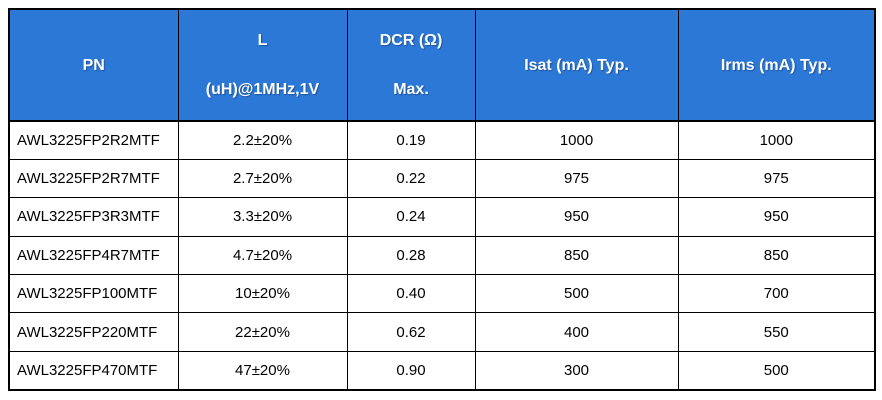 This screenshot has width=882, height=400. Describe the element at coordinates (776, 255) in the screenshot. I see `cell-irms: 850` at that location.